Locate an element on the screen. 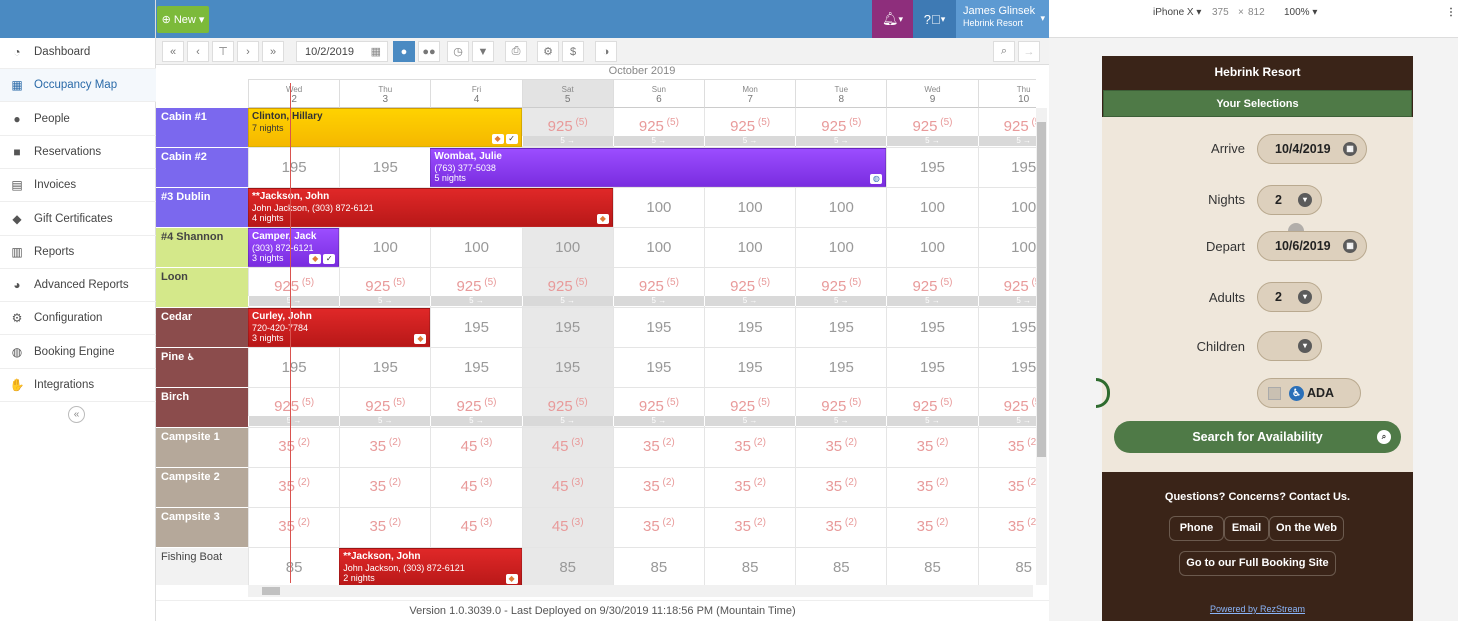 This screenshot has width=1458, height=622. ada-checkbox is located at coordinates (1274, 393).